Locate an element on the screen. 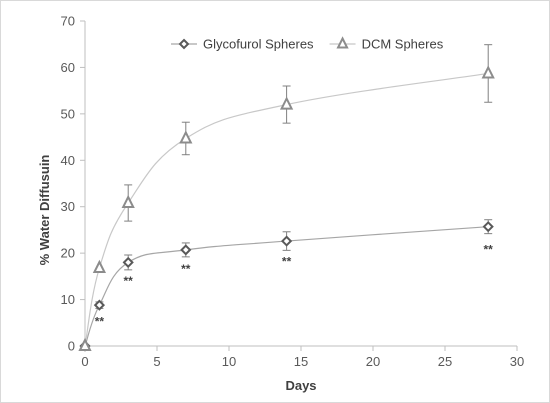 This screenshot has width=550, height=403. x-tick-label: 30 is located at coordinates (517, 361).